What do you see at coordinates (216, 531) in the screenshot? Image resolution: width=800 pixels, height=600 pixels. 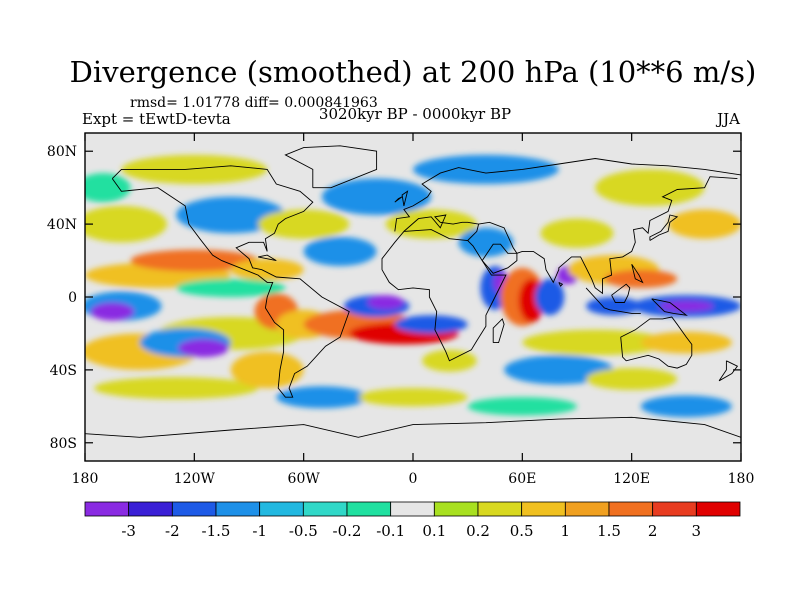 I see `colorbar-label: -1.5` at bounding box center [216, 531].